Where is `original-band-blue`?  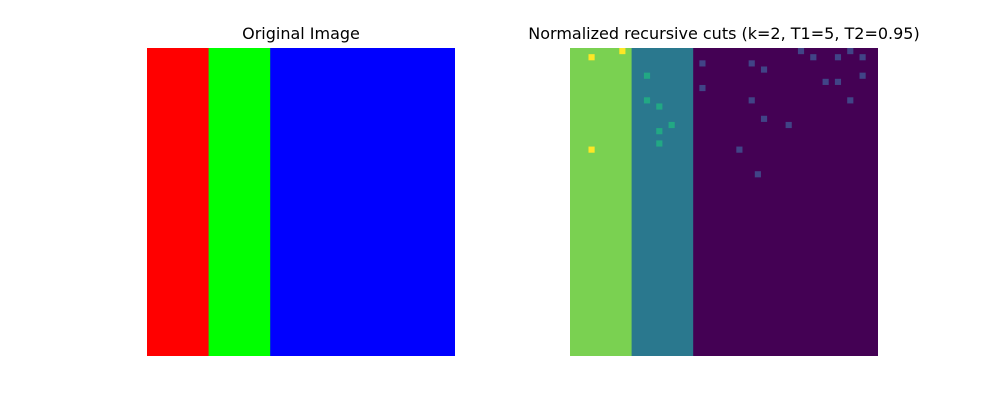
original-band-blue is located at coordinates (362, 202).